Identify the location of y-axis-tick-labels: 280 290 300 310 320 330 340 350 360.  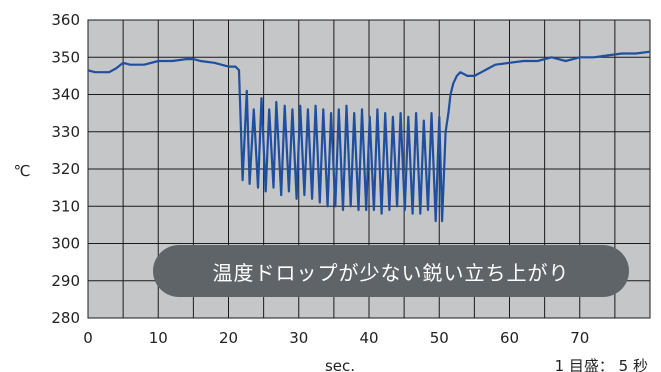
(65, 169).